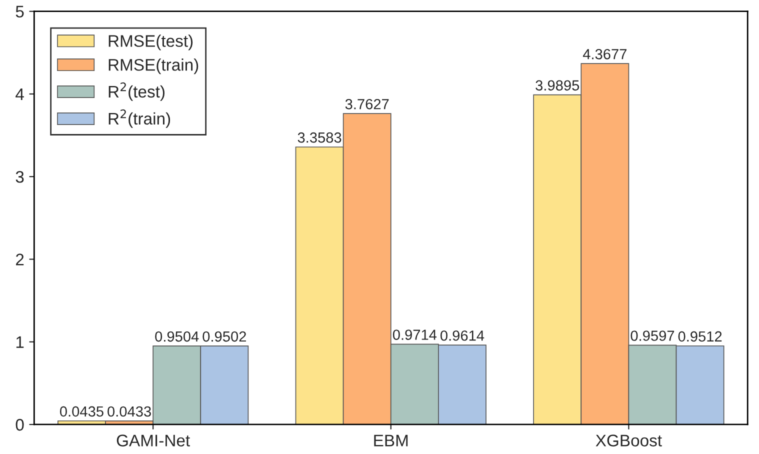 Image resolution: width=759 pixels, height=454 pixels. I want to click on data-label: 3.7627, so click(367, 104).